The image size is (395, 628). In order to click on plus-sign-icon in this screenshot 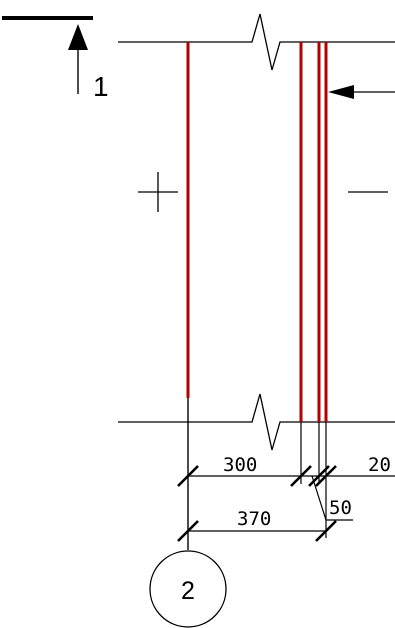, I will do `click(158, 192)`.